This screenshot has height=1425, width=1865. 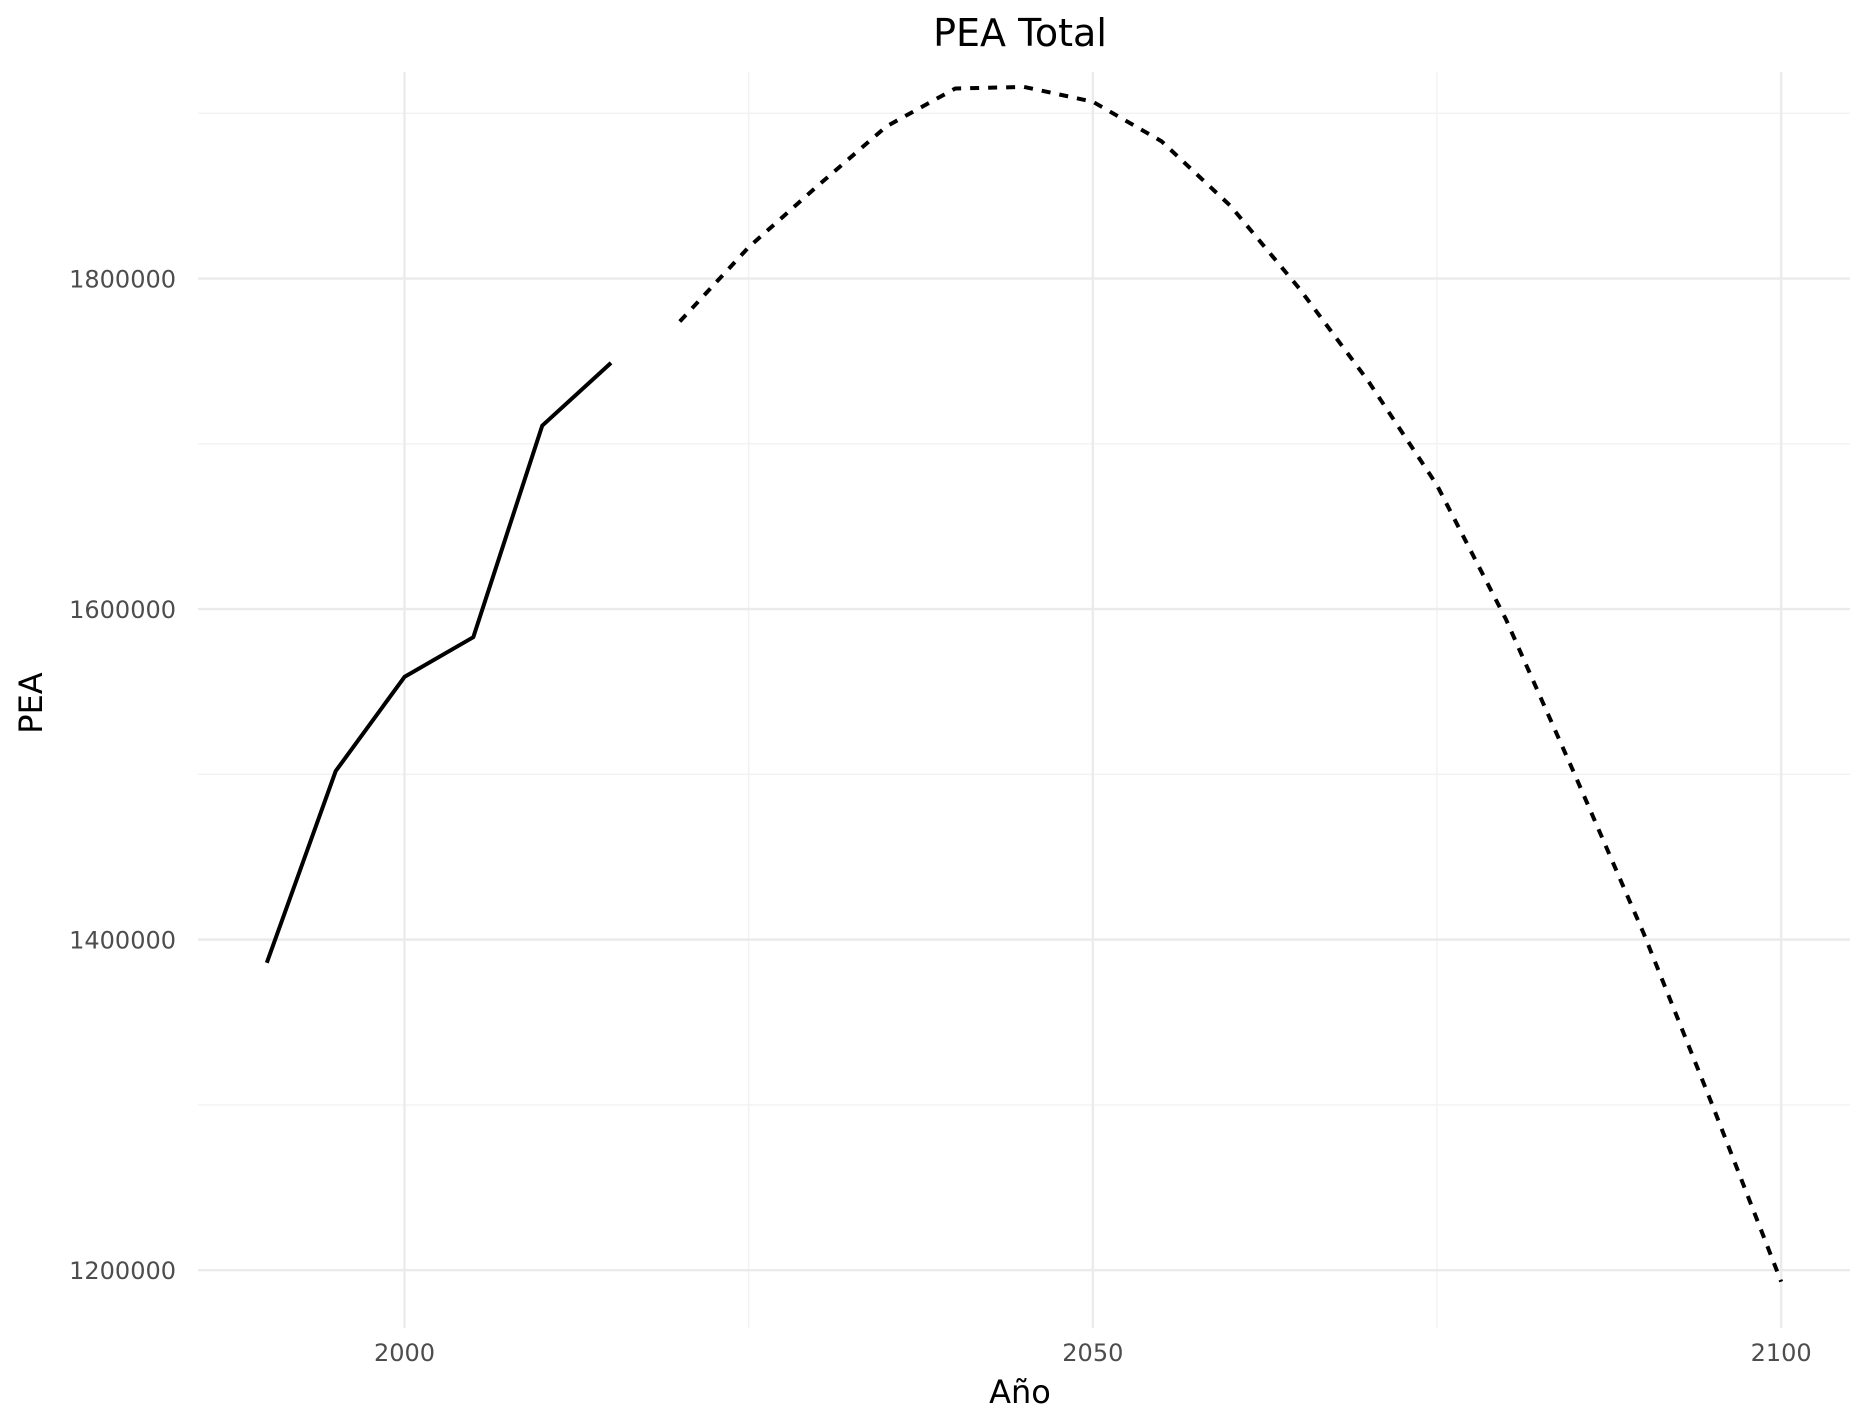 What do you see at coordinates (1020, 33) in the screenshot?
I see `chart-title: PEA Total` at bounding box center [1020, 33].